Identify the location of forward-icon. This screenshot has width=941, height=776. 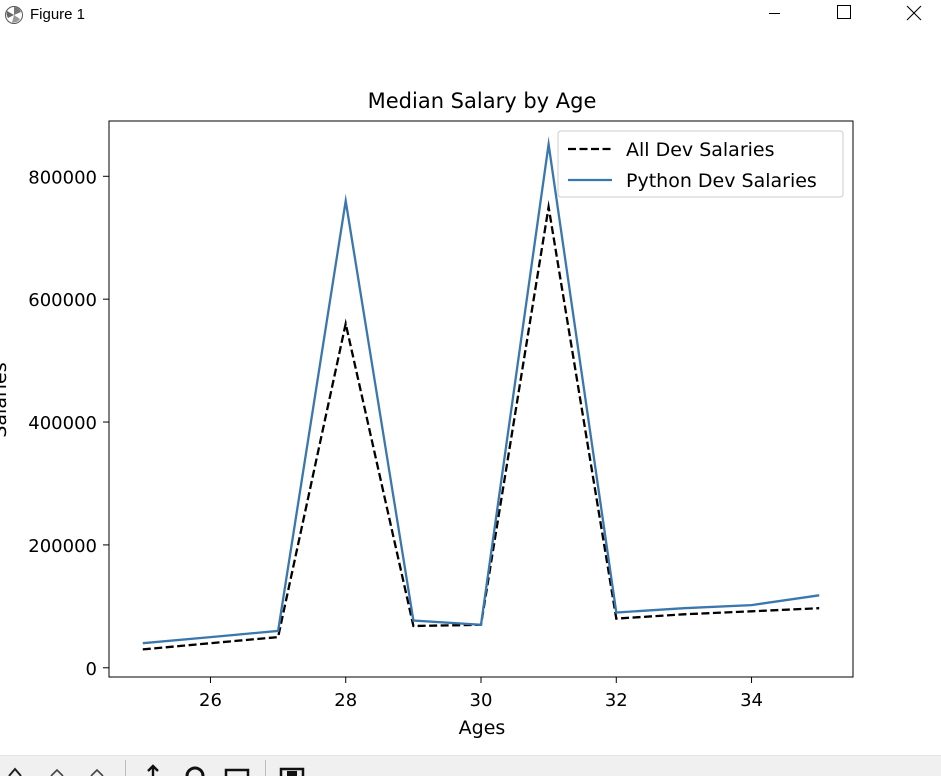
(97, 767).